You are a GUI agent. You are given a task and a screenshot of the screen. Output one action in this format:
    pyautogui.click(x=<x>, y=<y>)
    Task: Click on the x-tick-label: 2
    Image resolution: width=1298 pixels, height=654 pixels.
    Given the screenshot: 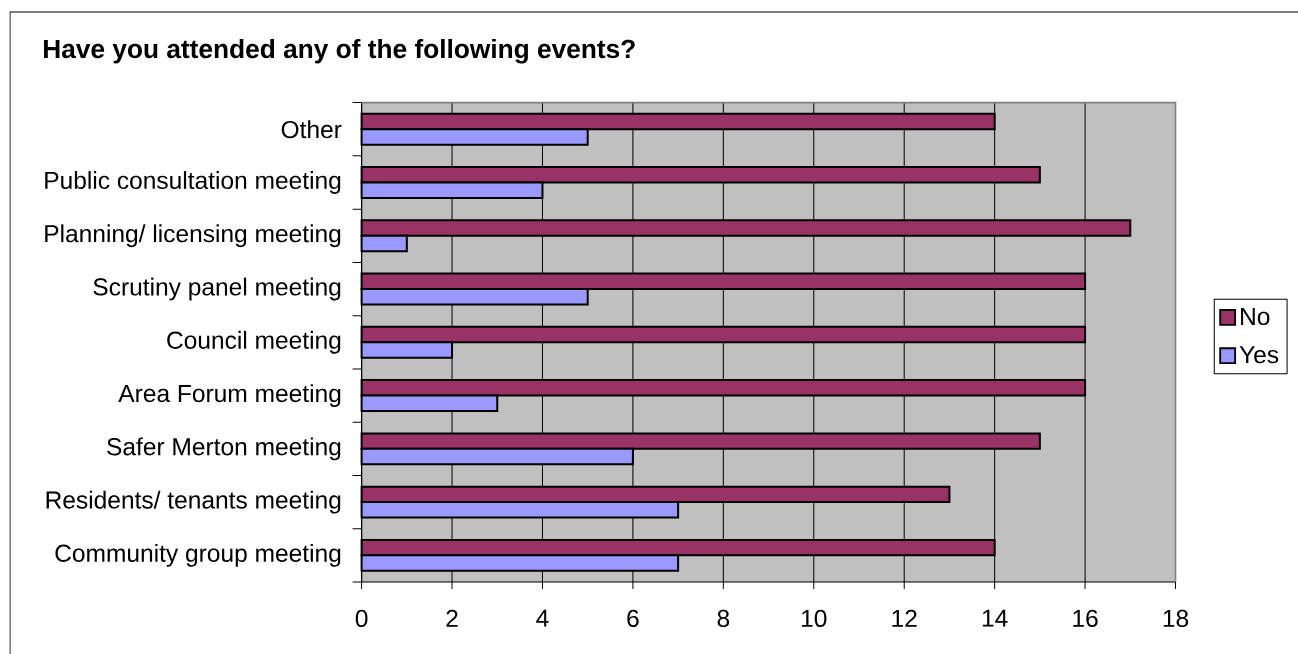 What is the action you would take?
    pyautogui.click(x=452, y=618)
    